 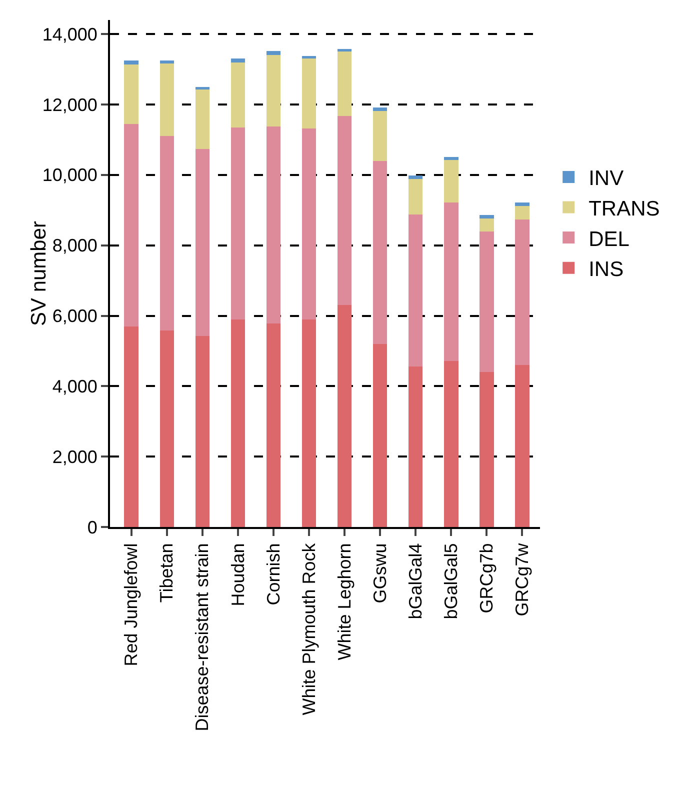 What do you see at coordinates (38, 273) in the screenshot?
I see `y-axis-title: SV number` at bounding box center [38, 273].